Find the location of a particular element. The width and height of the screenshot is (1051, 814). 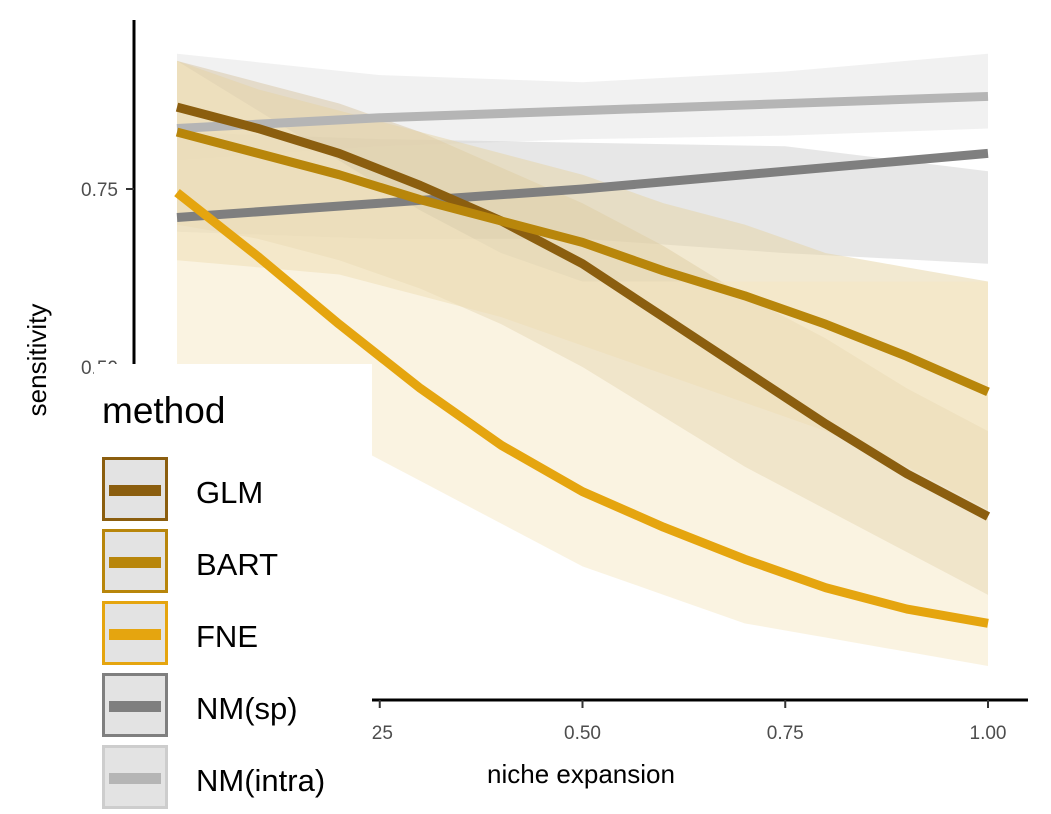

legend-label-nm-sp: NM(sp) is located at coordinates (247, 708).